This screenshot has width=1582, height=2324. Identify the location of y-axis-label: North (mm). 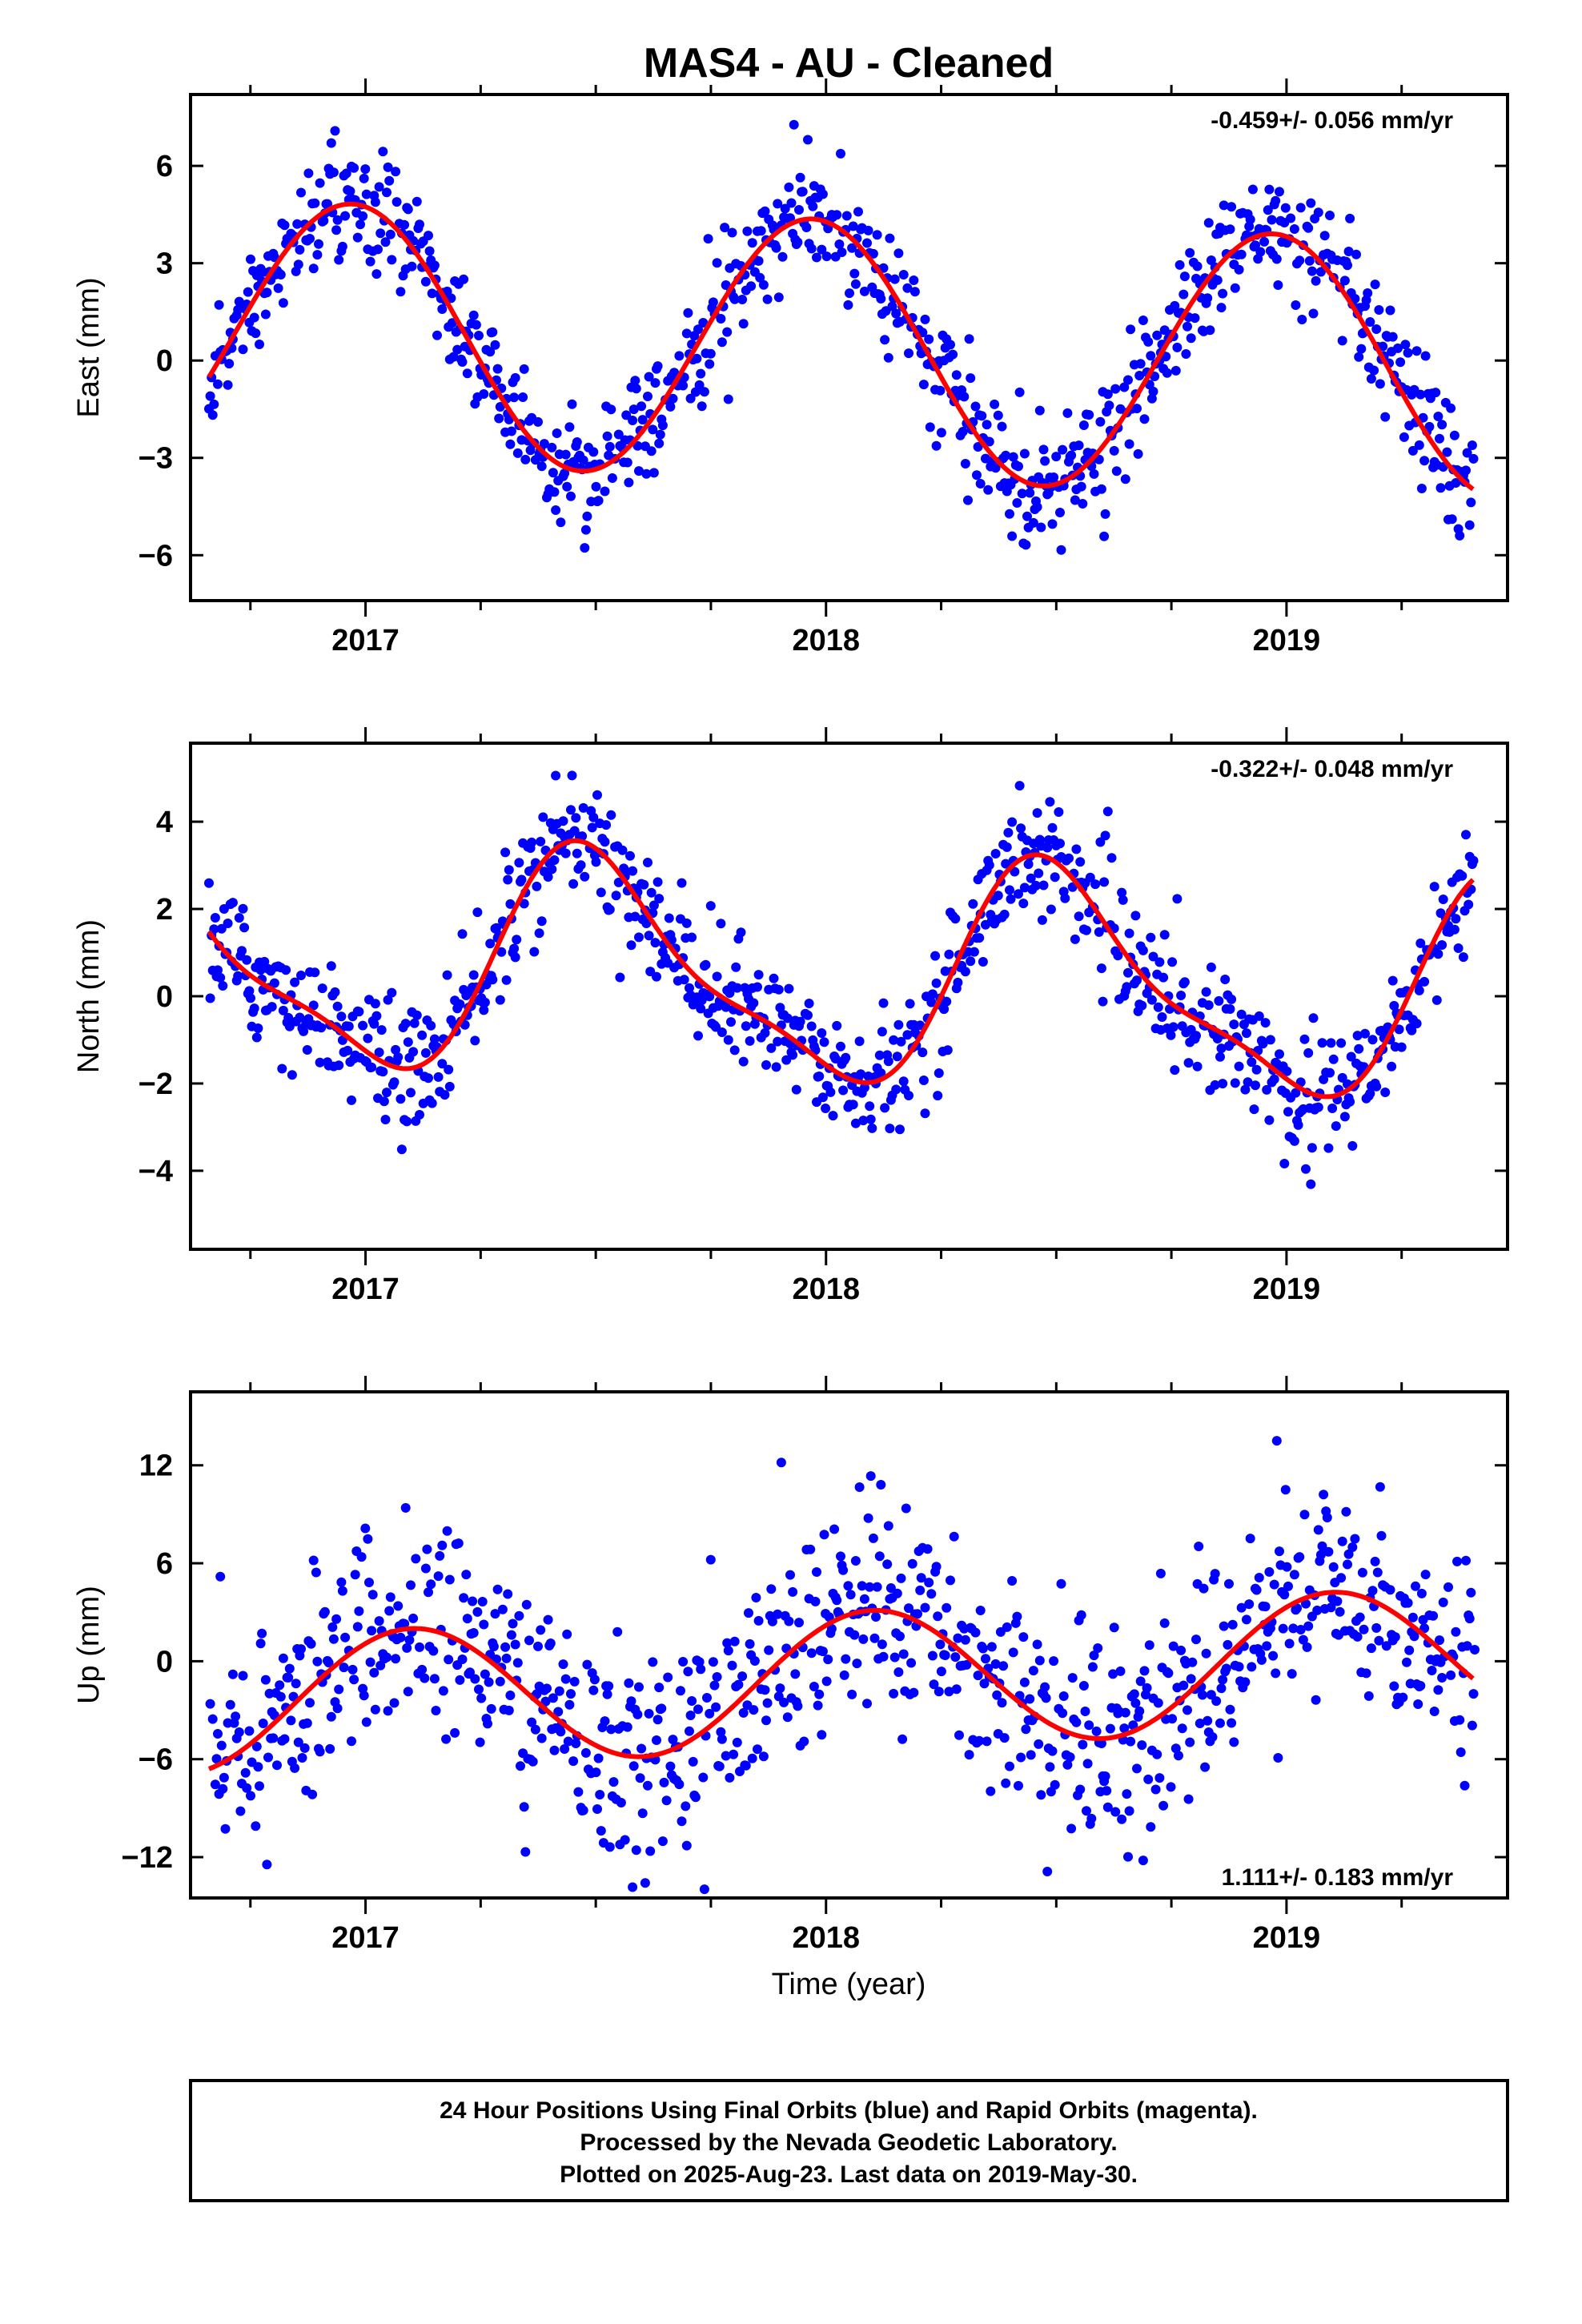
(89, 996).